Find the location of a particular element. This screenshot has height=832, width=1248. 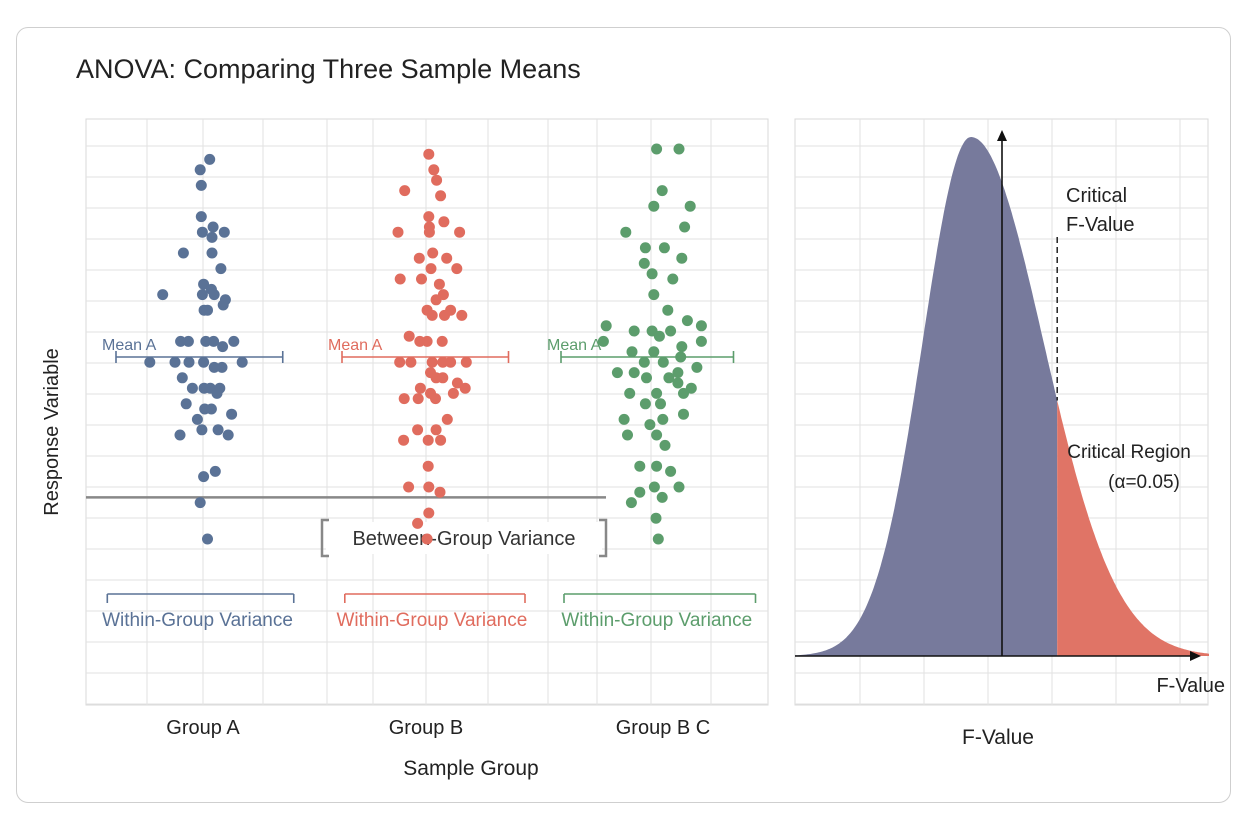

between-group-label: Between-Group Variance is located at coordinates (463, 539).